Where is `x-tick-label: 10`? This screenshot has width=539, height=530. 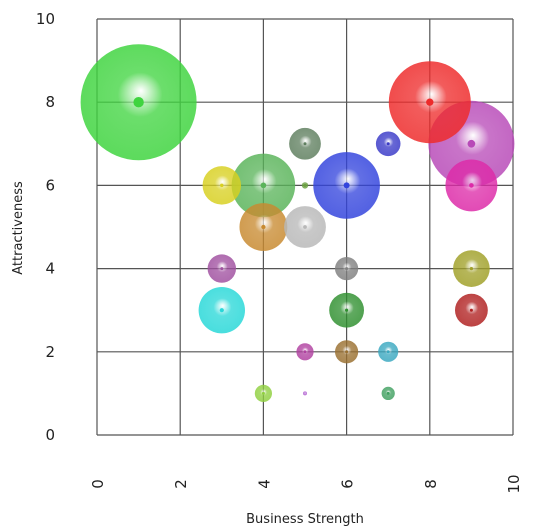 x-tick-label: 10 is located at coordinates (514, 483).